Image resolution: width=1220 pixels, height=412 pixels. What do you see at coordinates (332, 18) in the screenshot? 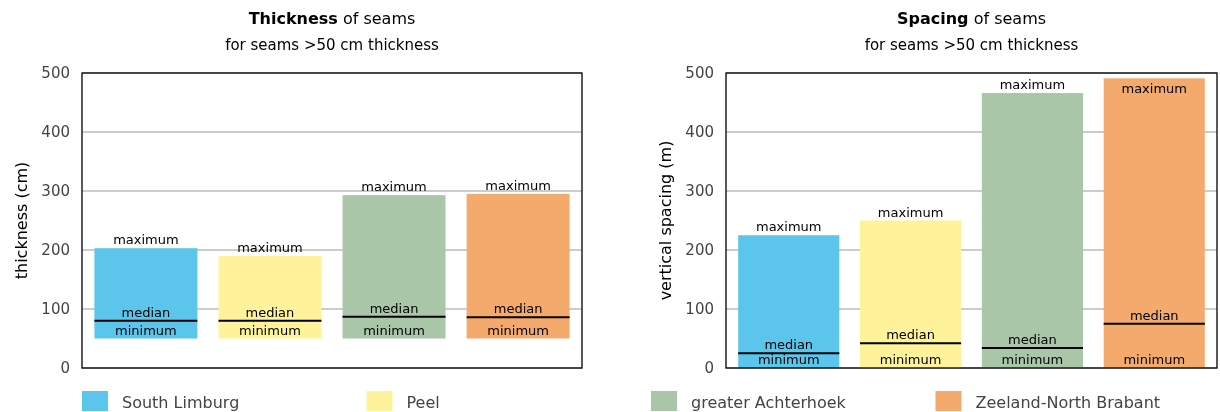
I see `chart-title: Thickness of seams` at bounding box center [332, 18].